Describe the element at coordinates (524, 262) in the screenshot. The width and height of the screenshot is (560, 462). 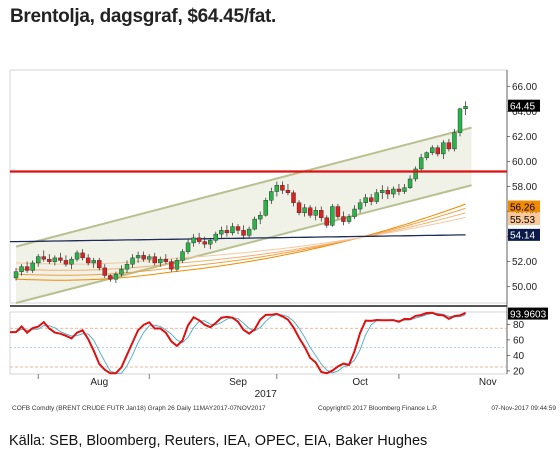
I see `price-tick-label: 52.00` at that location.